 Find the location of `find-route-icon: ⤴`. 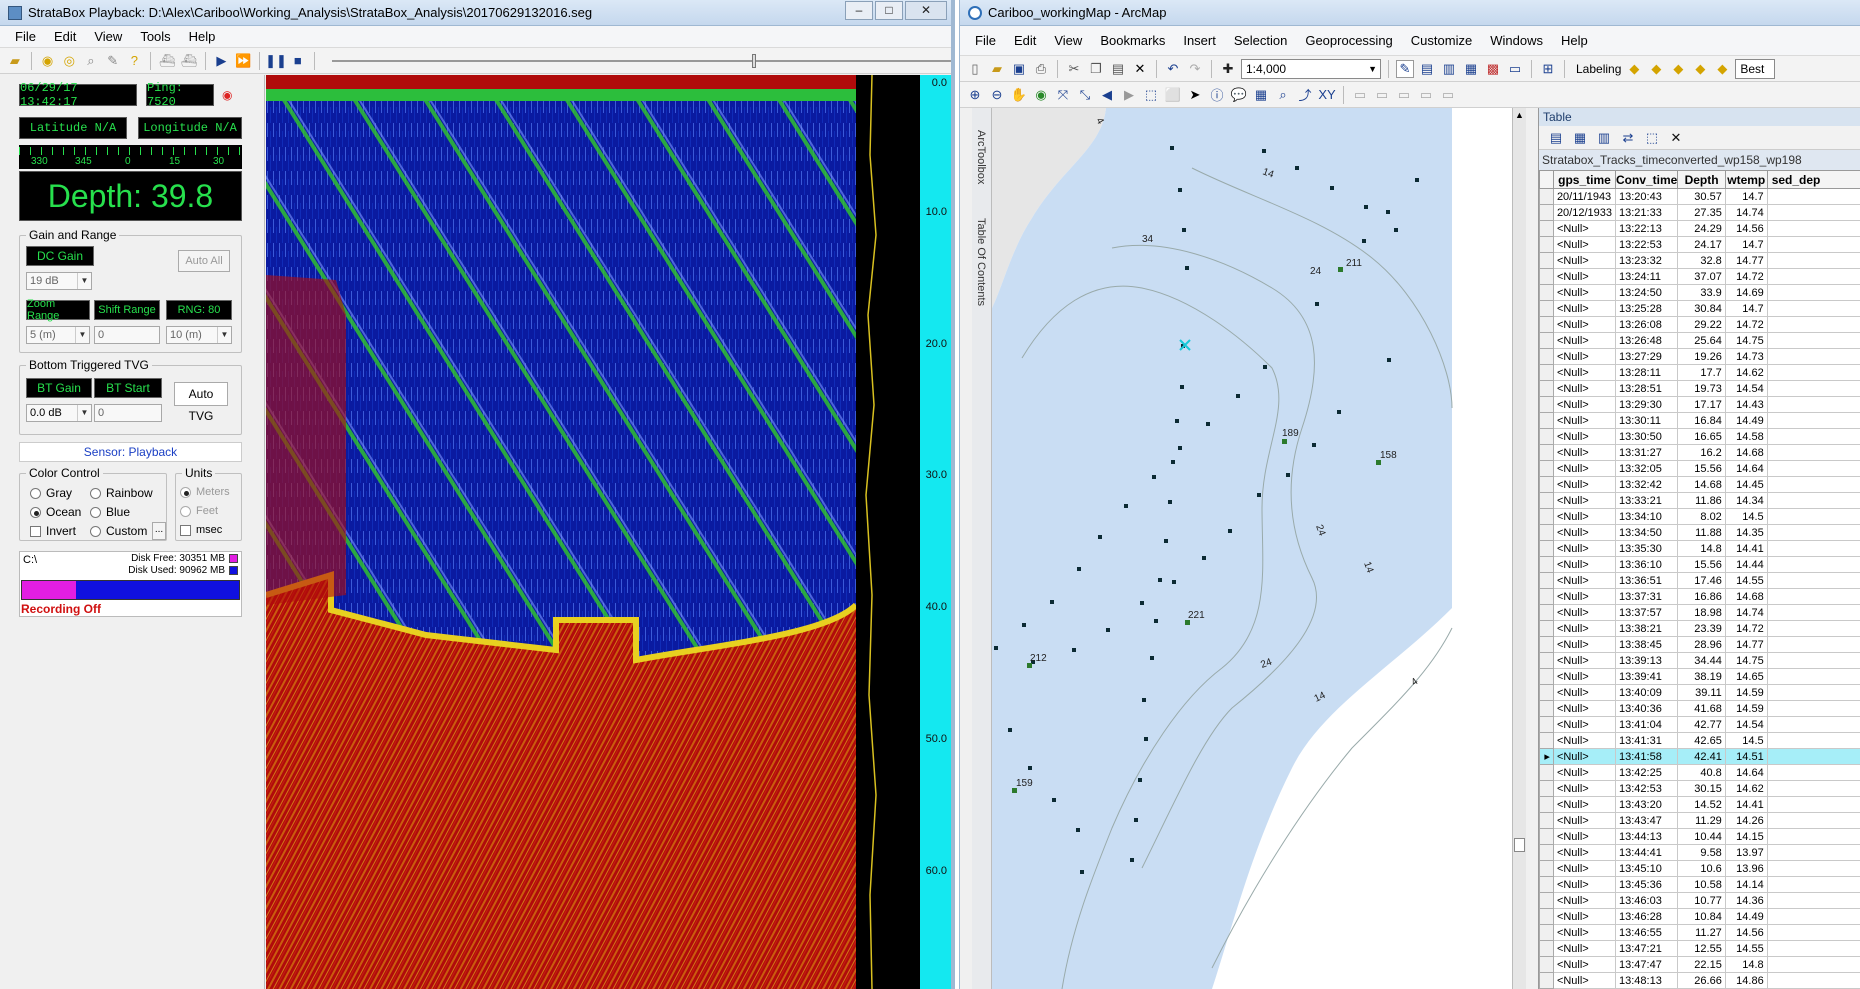

find-route-icon: ⤴ is located at coordinates (1305, 95).